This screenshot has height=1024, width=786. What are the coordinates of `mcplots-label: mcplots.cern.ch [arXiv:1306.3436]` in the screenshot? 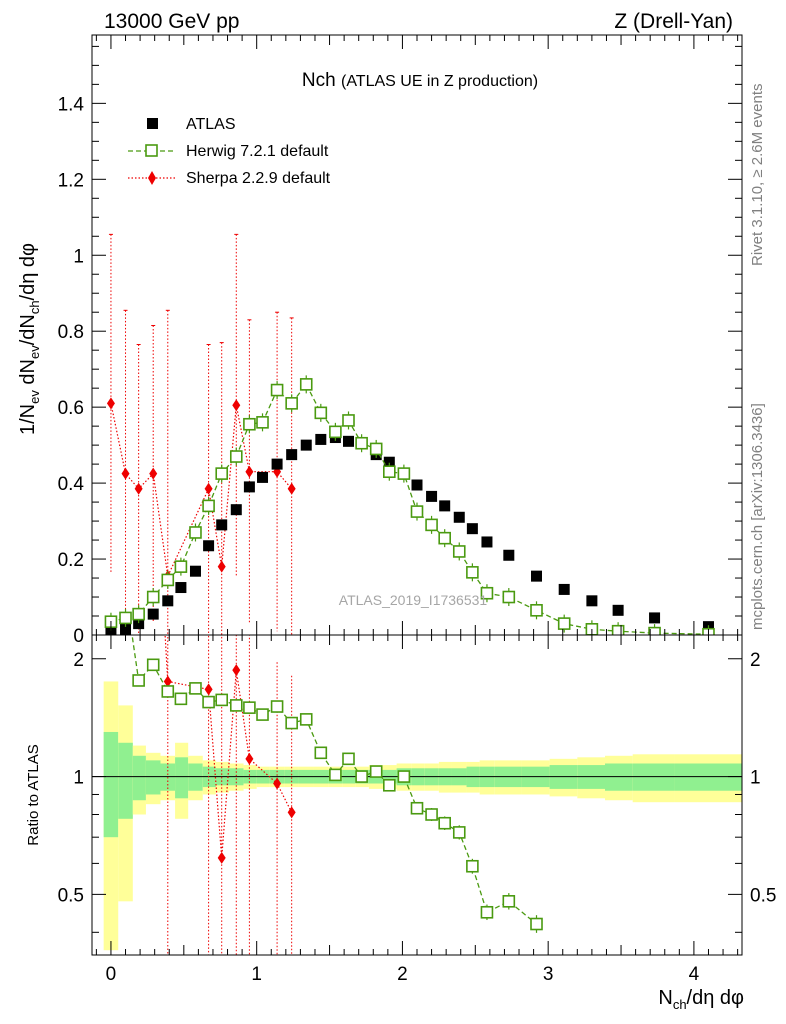 It's located at (757, 516).